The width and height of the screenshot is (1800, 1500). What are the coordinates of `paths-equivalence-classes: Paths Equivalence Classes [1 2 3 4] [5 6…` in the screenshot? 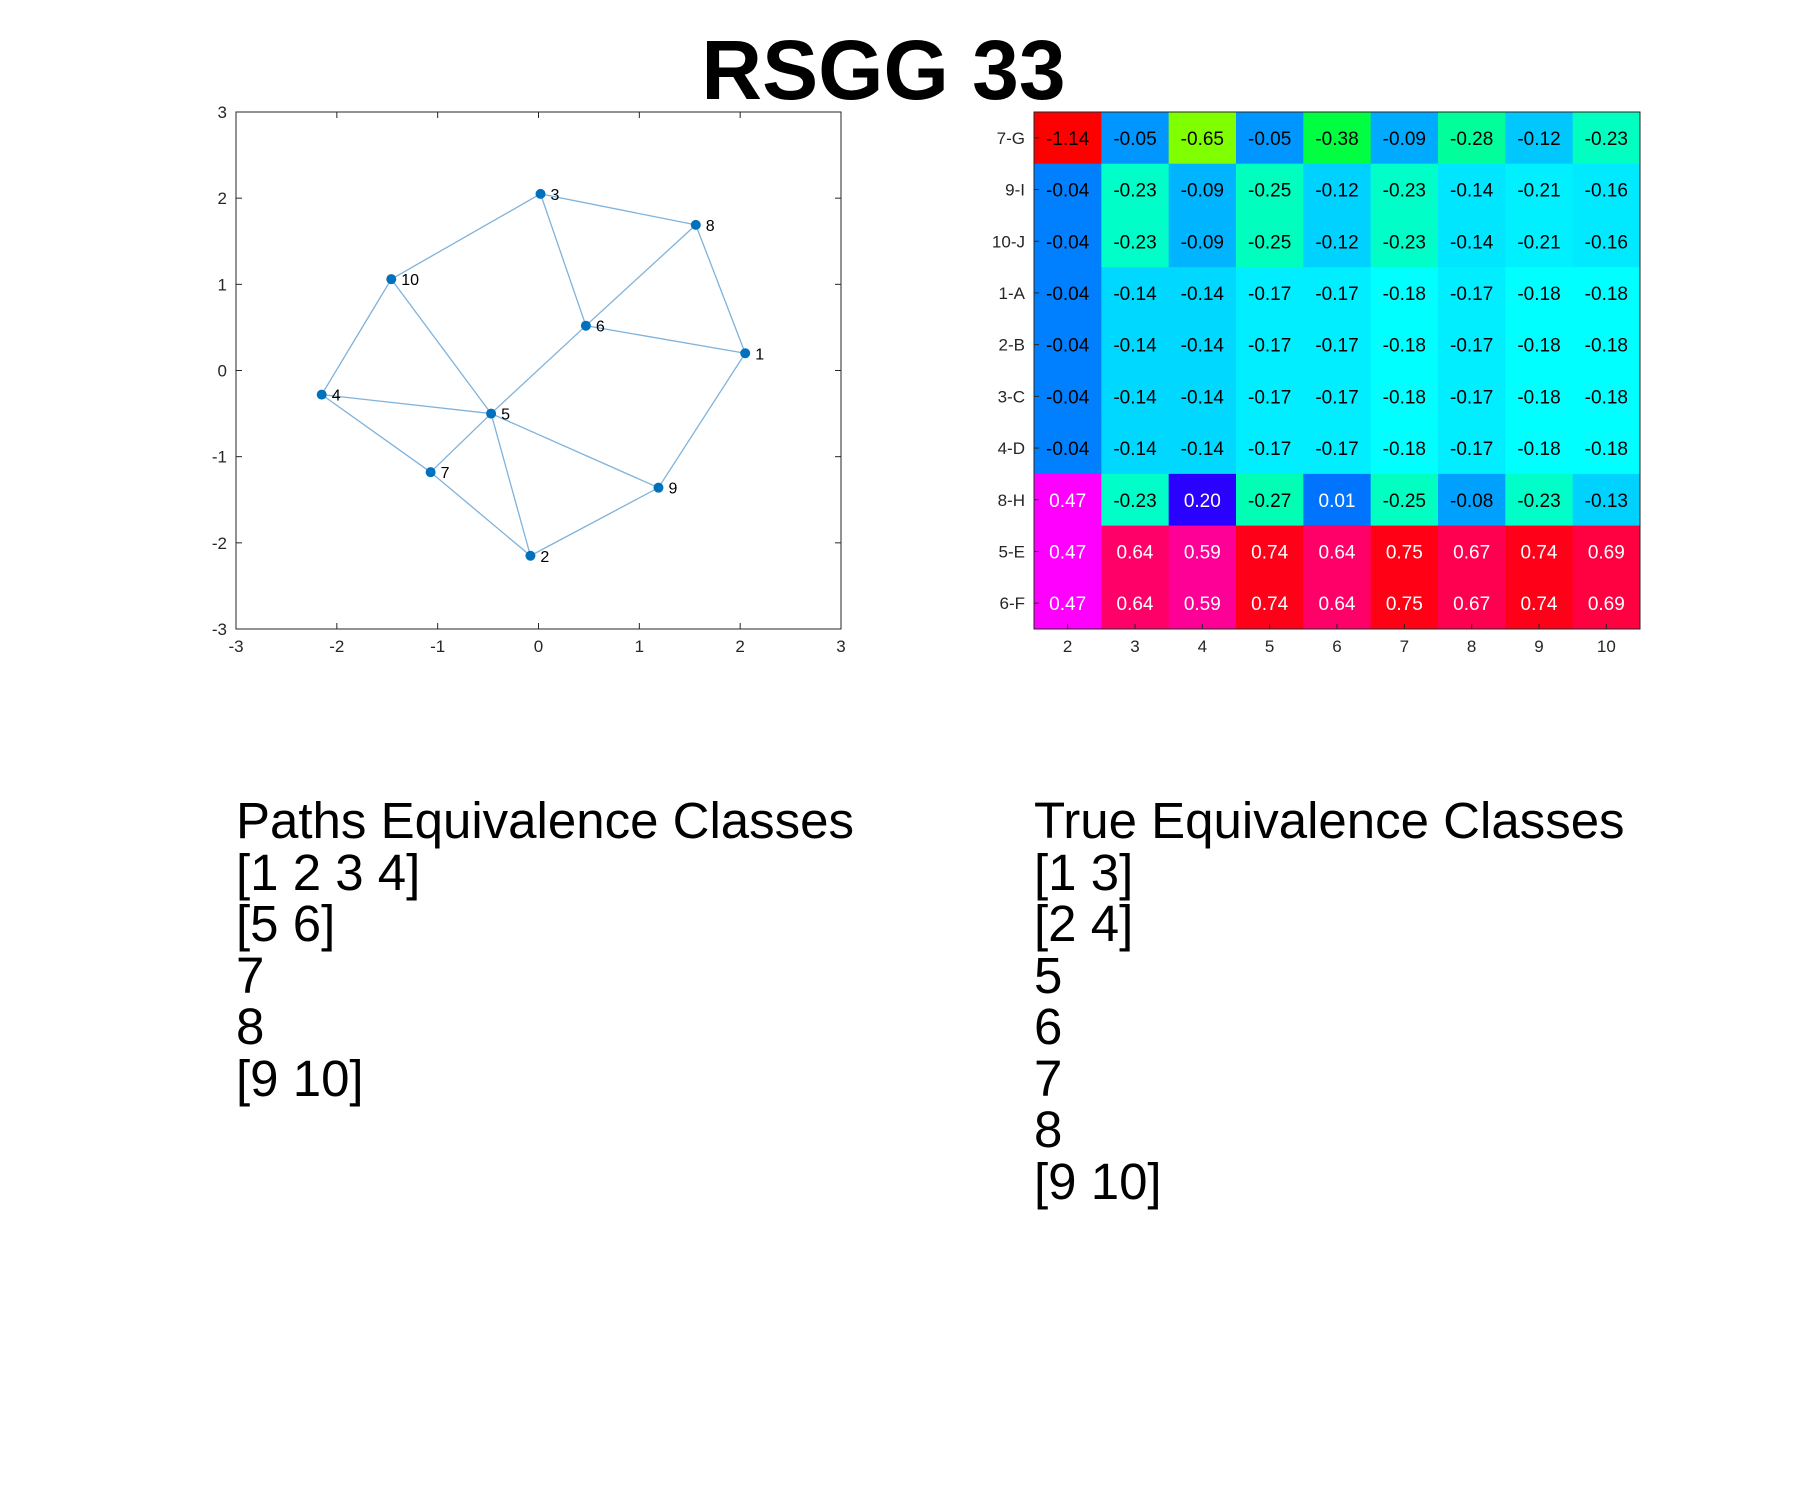 It's located at (545, 949).